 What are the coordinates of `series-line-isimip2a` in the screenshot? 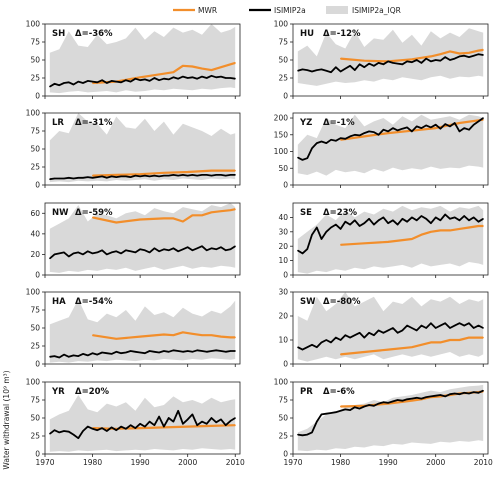 It's located at (390, 336).